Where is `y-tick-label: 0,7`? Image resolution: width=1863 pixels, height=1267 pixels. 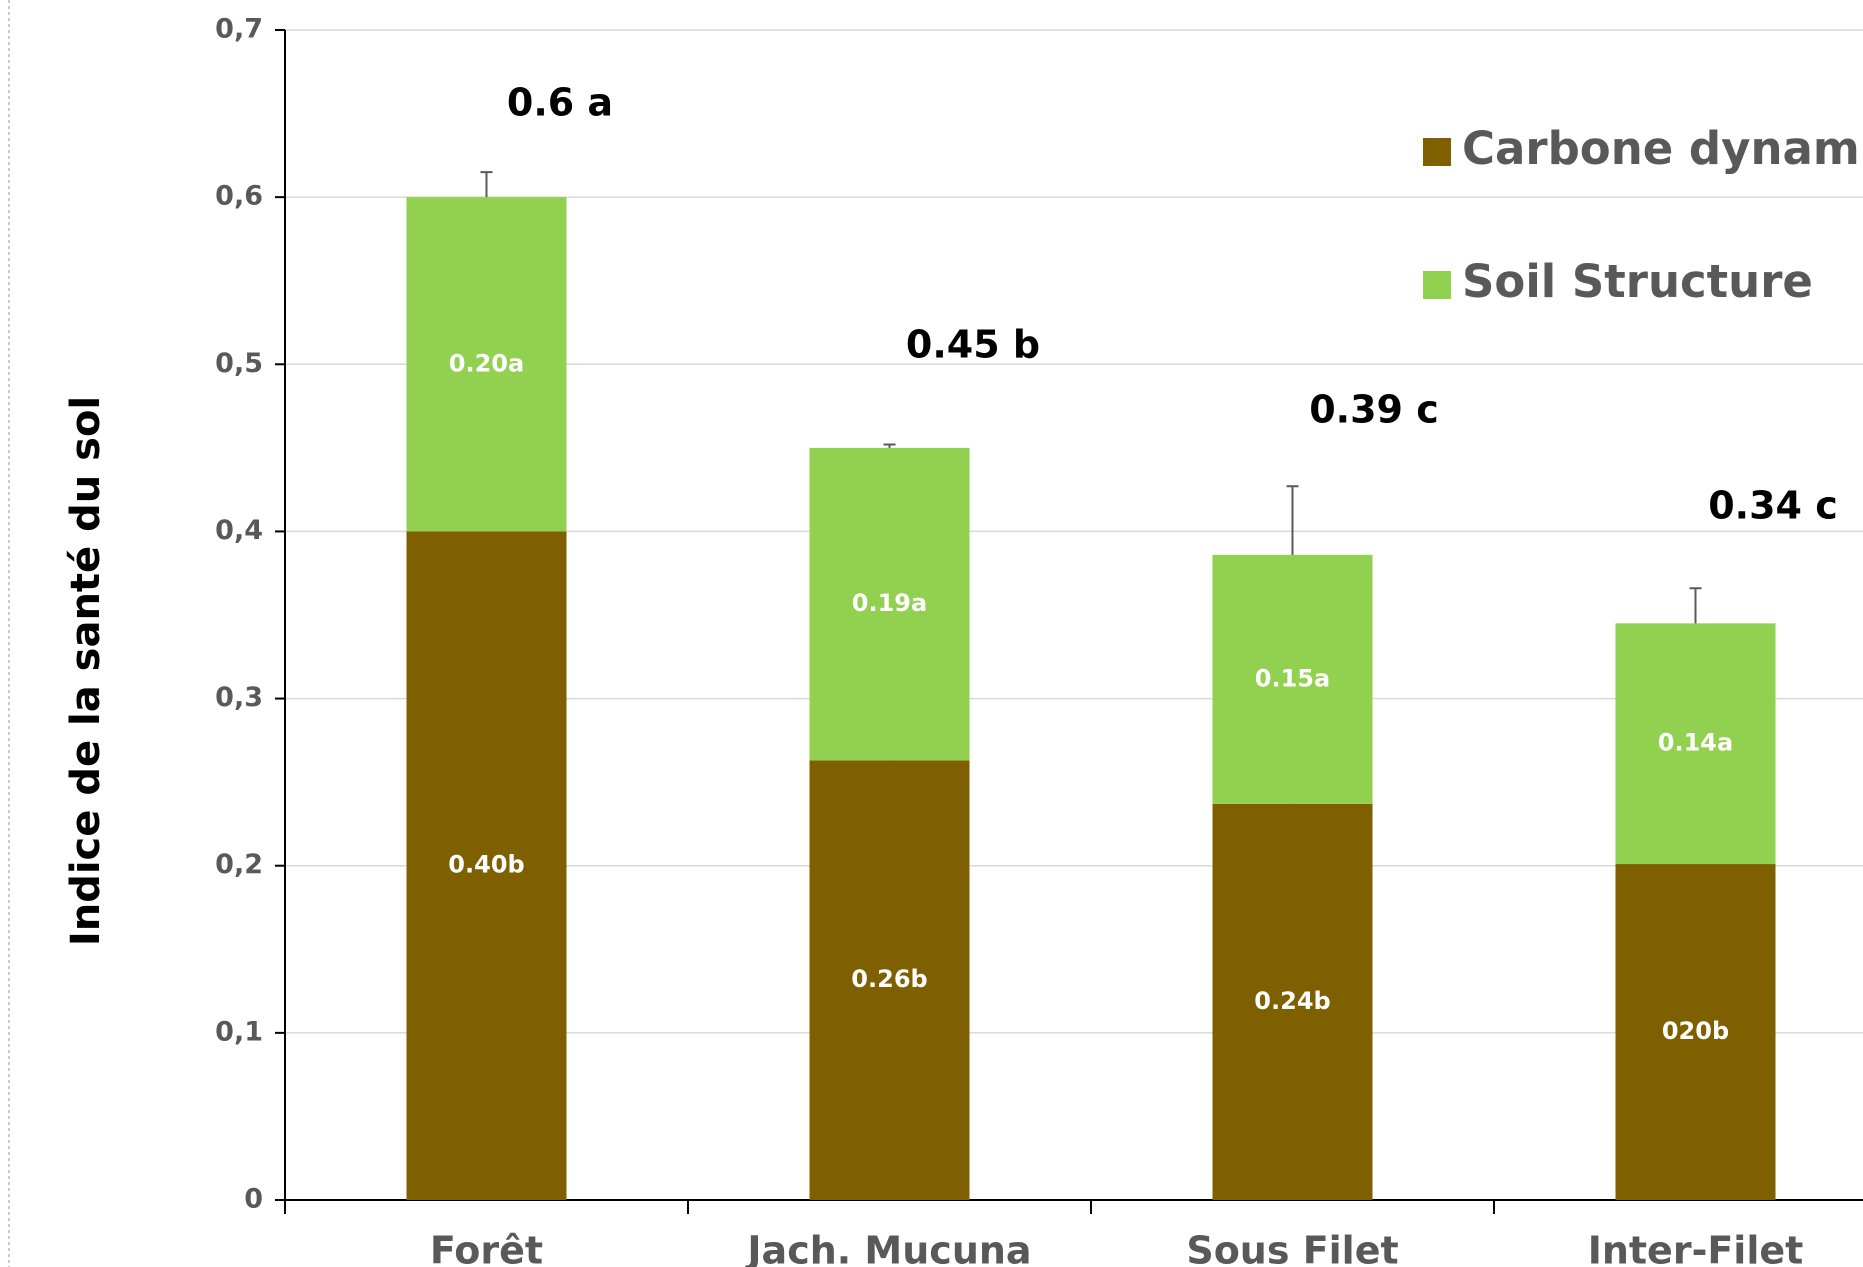
y-tick-label: 0,7 is located at coordinates (239, 29).